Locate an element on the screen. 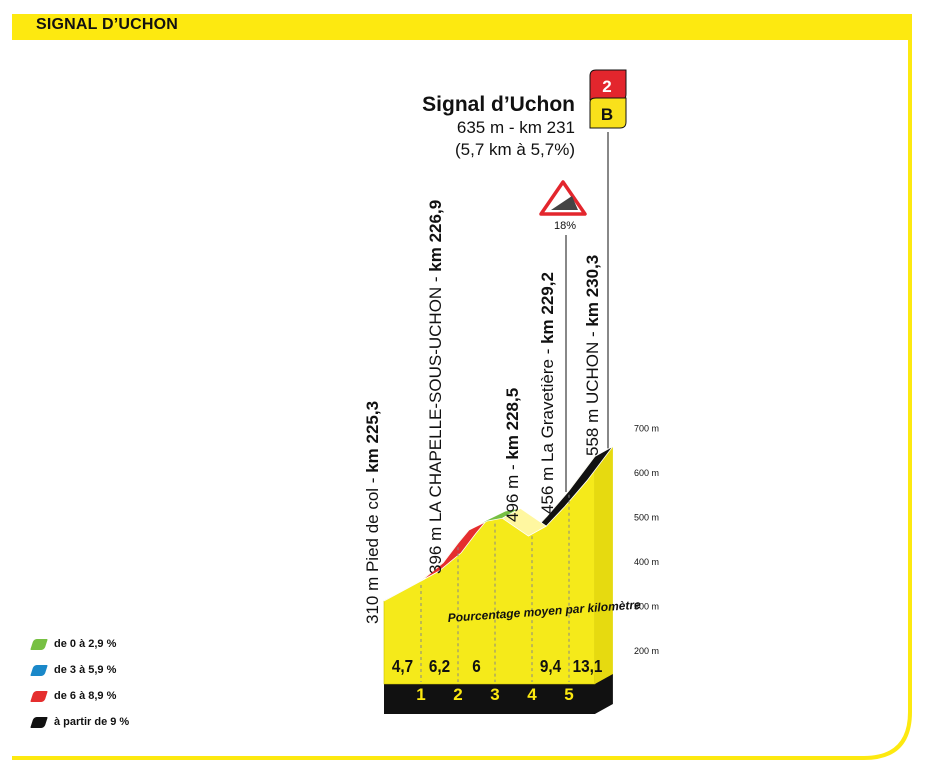 This screenshot has height=770, width=930. legend-item: de 3 à 5,9 % is located at coordinates (73, 670).